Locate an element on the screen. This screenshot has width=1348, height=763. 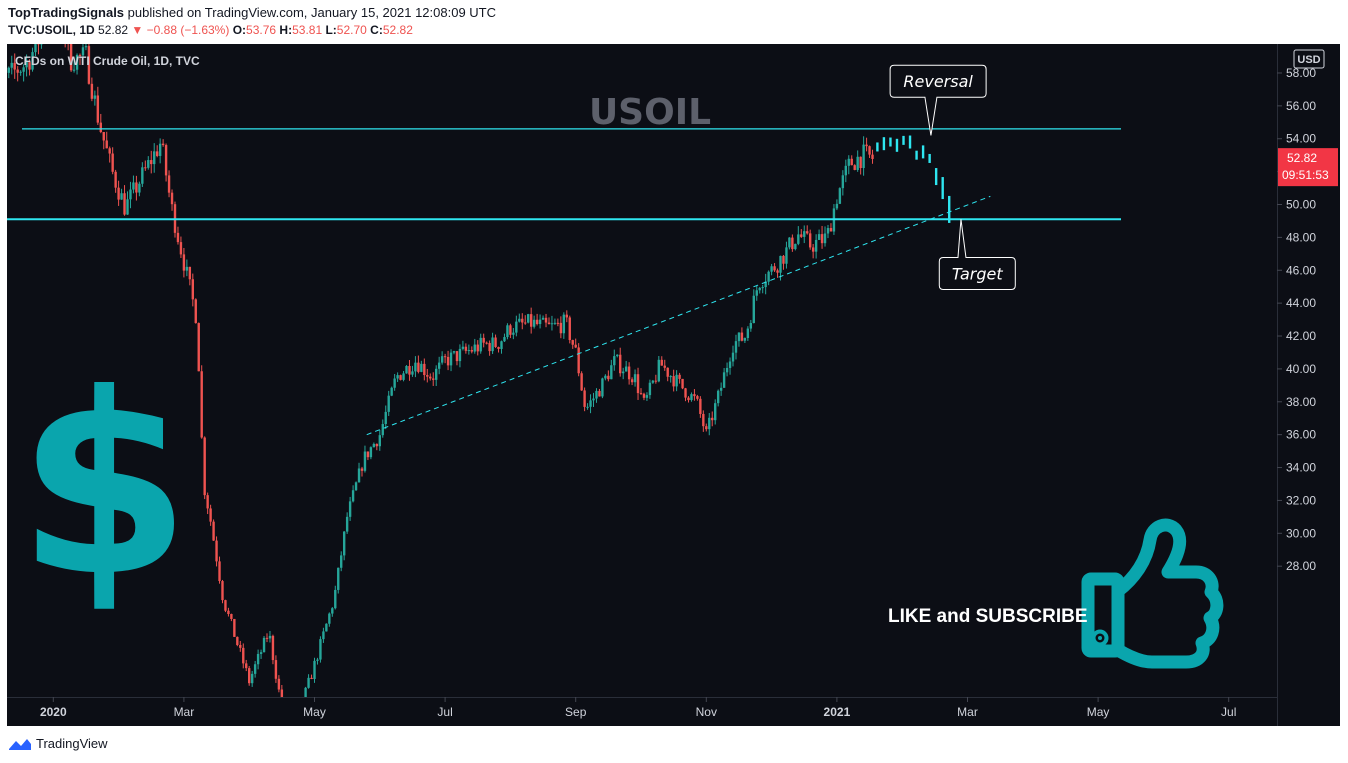
callout-label: Target is located at coordinates (977, 274).